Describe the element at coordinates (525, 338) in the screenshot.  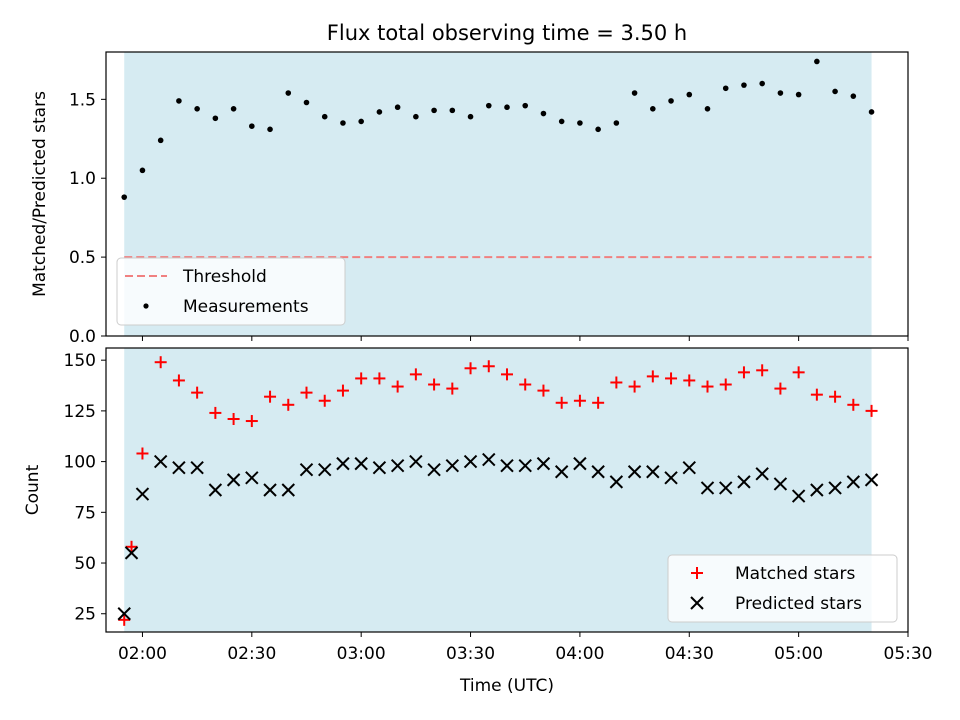
I see `top-x-ticks` at that location.